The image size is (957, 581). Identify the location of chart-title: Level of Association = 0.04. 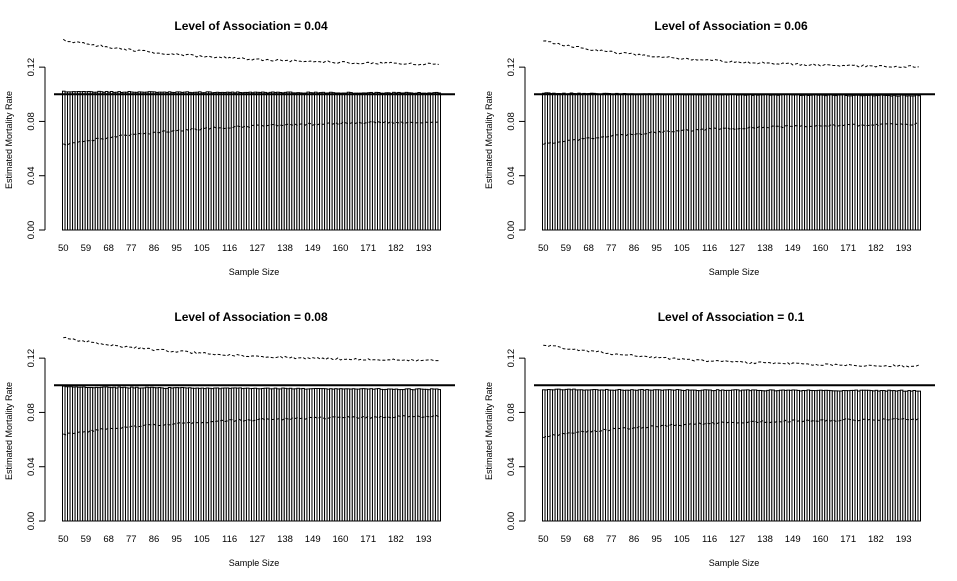
(251, 26).